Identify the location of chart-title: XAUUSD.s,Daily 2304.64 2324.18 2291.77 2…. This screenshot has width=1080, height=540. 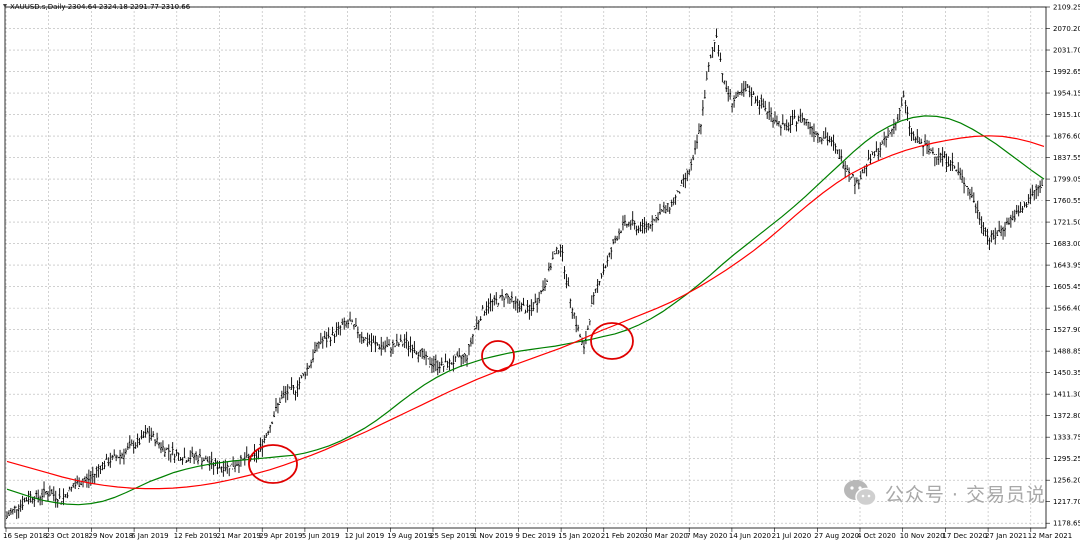
(100, 7).